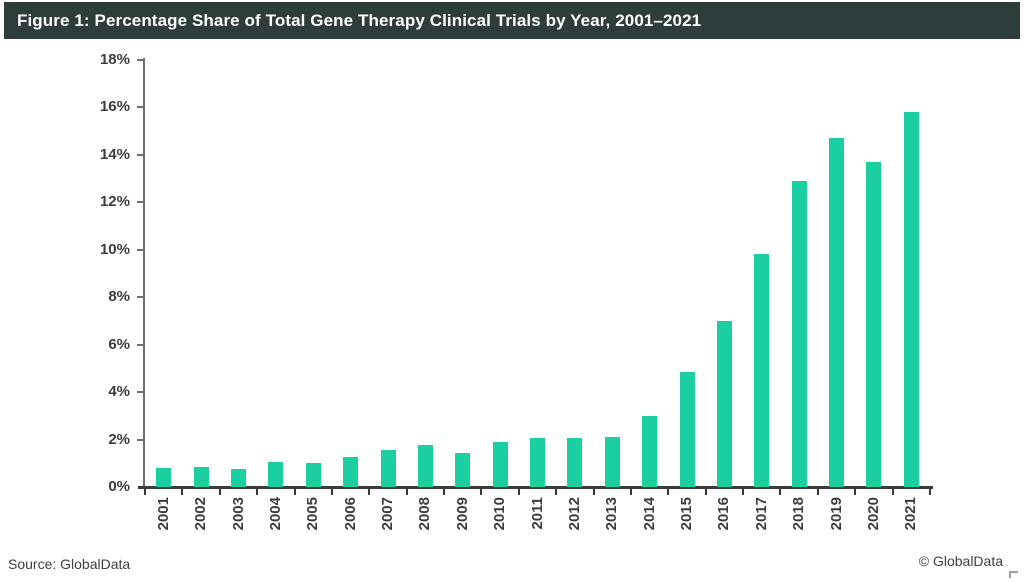 The width and height of the screenshot is (1024, 582). Describe the element at coordinates (201, 476) in the screenshot. I see `bar-2002` at that location.